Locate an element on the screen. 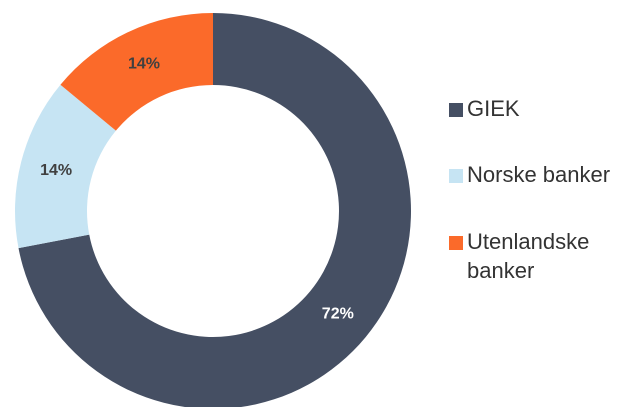  legend-label: GIEK is located at coordinates (493, 108).